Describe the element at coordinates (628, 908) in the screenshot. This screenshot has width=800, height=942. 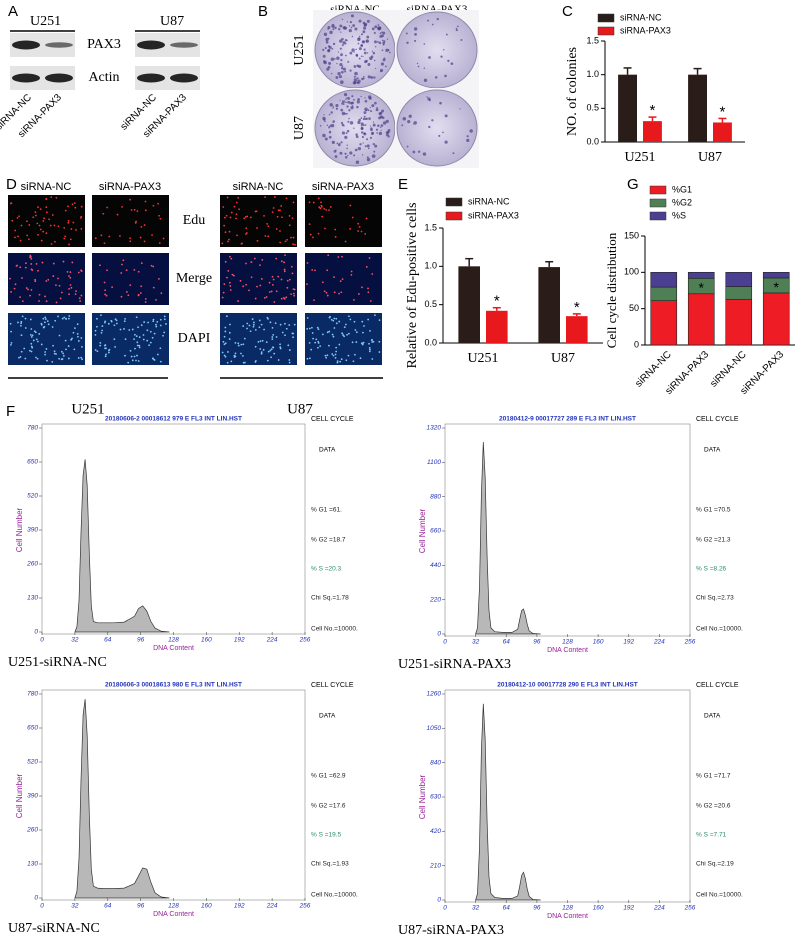
I see `x-tick-label: 192` at that location.